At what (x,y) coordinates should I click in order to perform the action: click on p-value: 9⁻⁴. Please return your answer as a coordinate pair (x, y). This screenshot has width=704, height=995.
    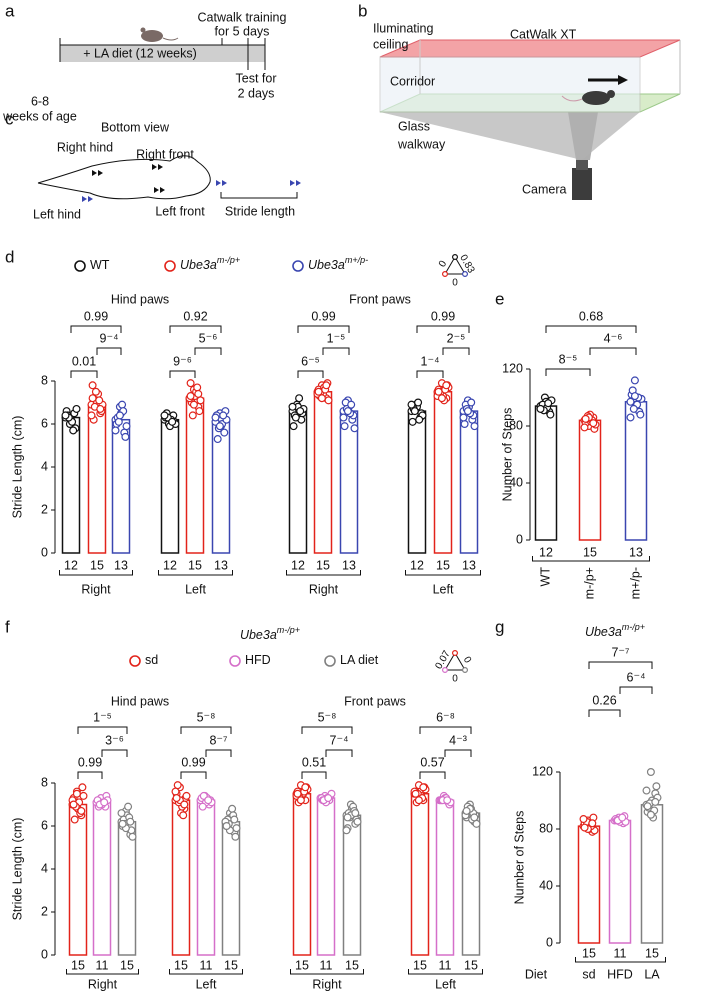
    Looking at the image, I should click on (109, 338).